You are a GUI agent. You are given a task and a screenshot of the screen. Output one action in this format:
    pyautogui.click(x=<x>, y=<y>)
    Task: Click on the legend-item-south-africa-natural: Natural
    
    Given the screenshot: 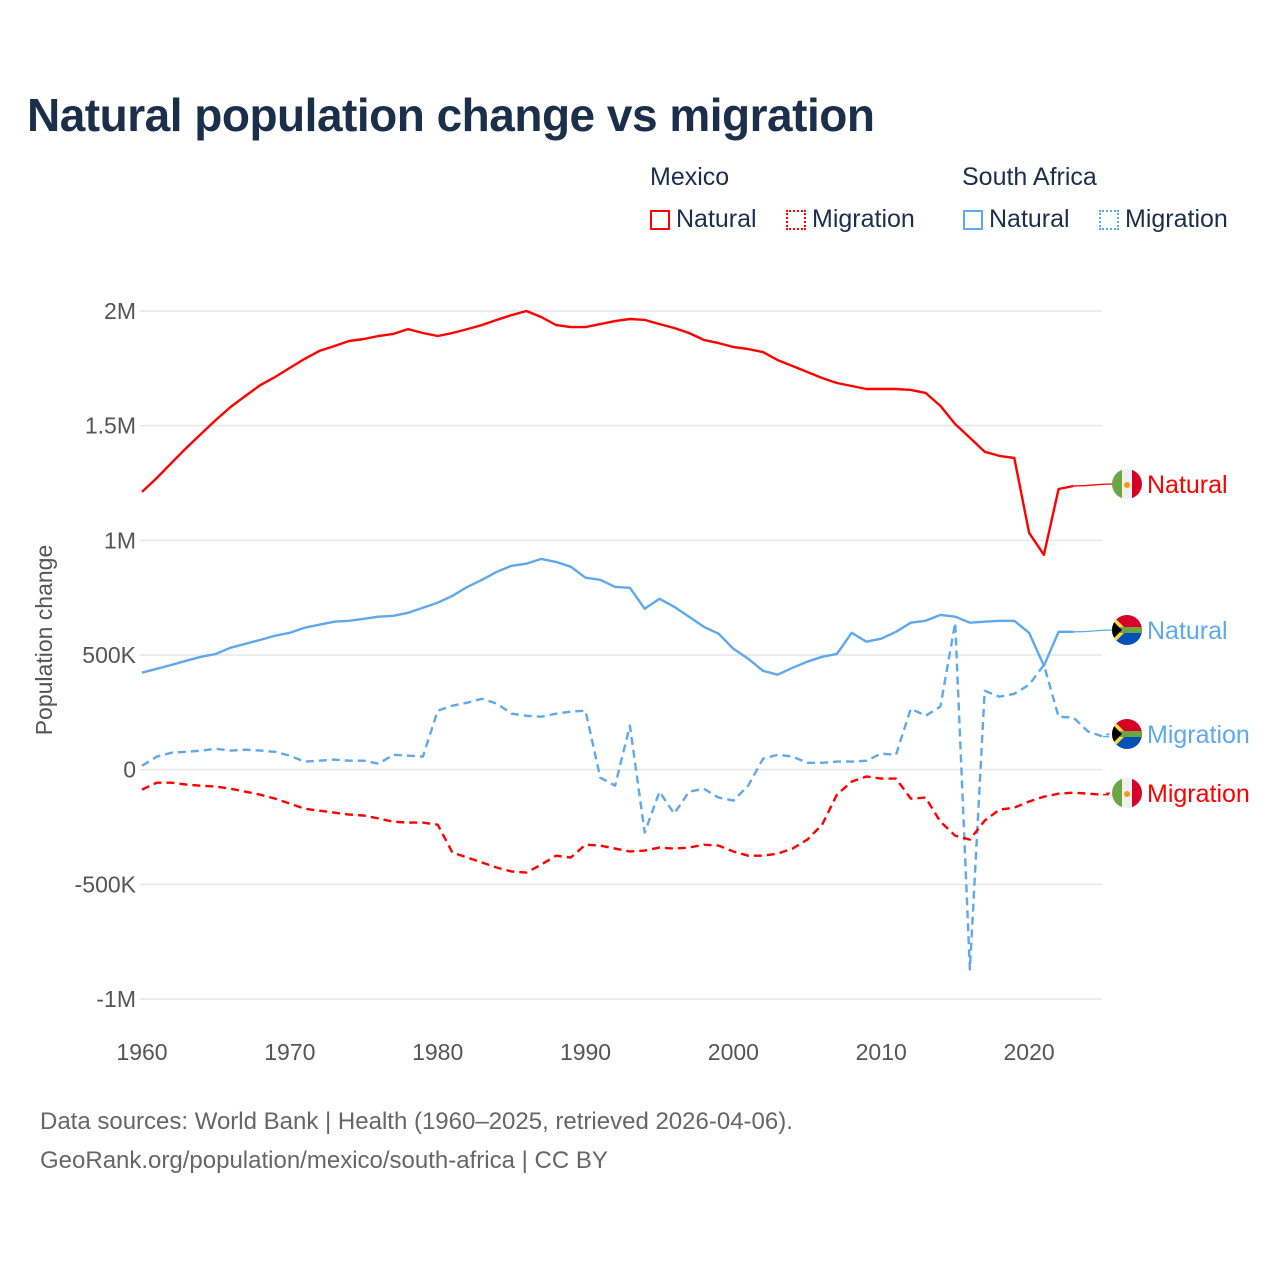 What is the action you would take?
    pyautogui.click(x=1016, y=219)
    